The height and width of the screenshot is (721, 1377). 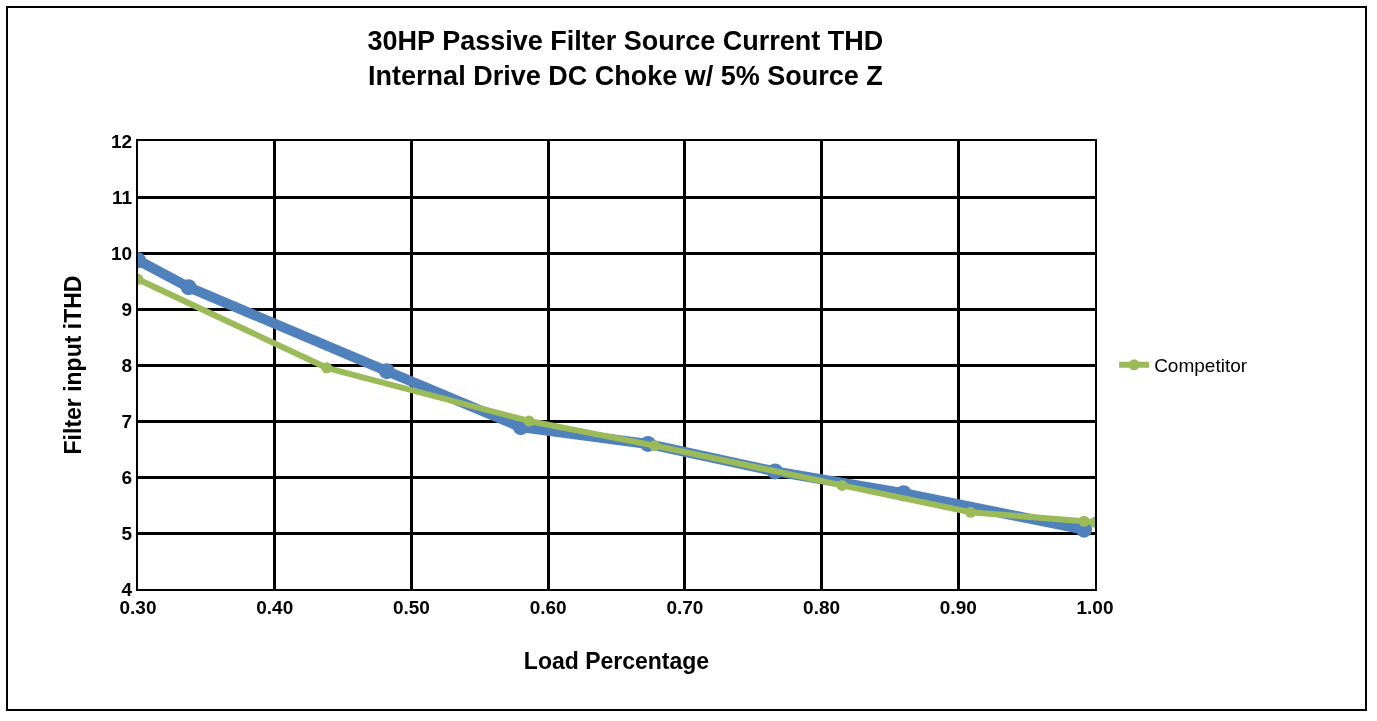 I want to click on y-tick-label: 6, so click(x=127, y=477).